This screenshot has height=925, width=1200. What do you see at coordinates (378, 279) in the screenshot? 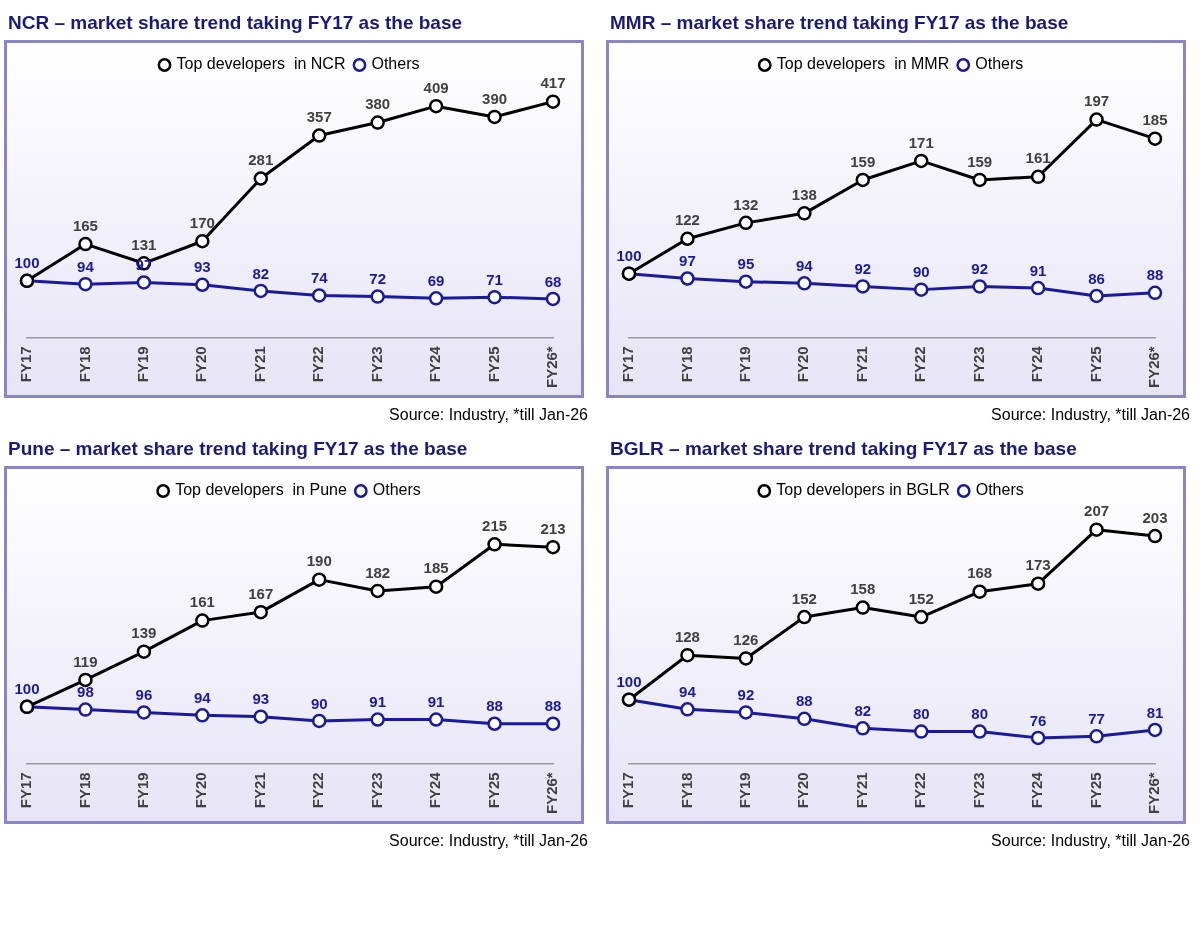
I see `data-label: 72` at bounding box center [378, 279].